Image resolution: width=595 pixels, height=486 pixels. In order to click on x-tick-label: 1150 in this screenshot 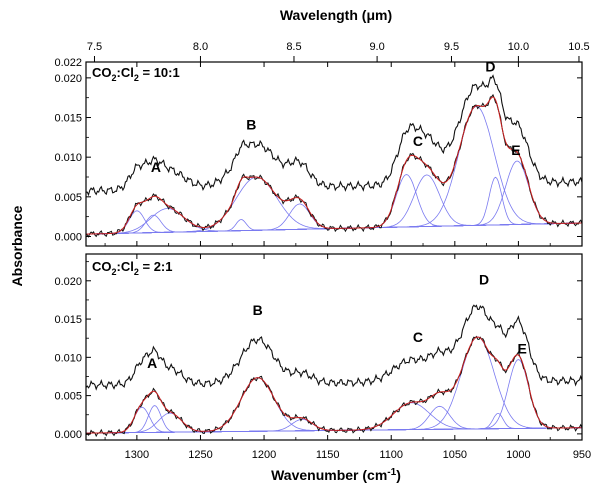, I will do `click(328, 455)`.